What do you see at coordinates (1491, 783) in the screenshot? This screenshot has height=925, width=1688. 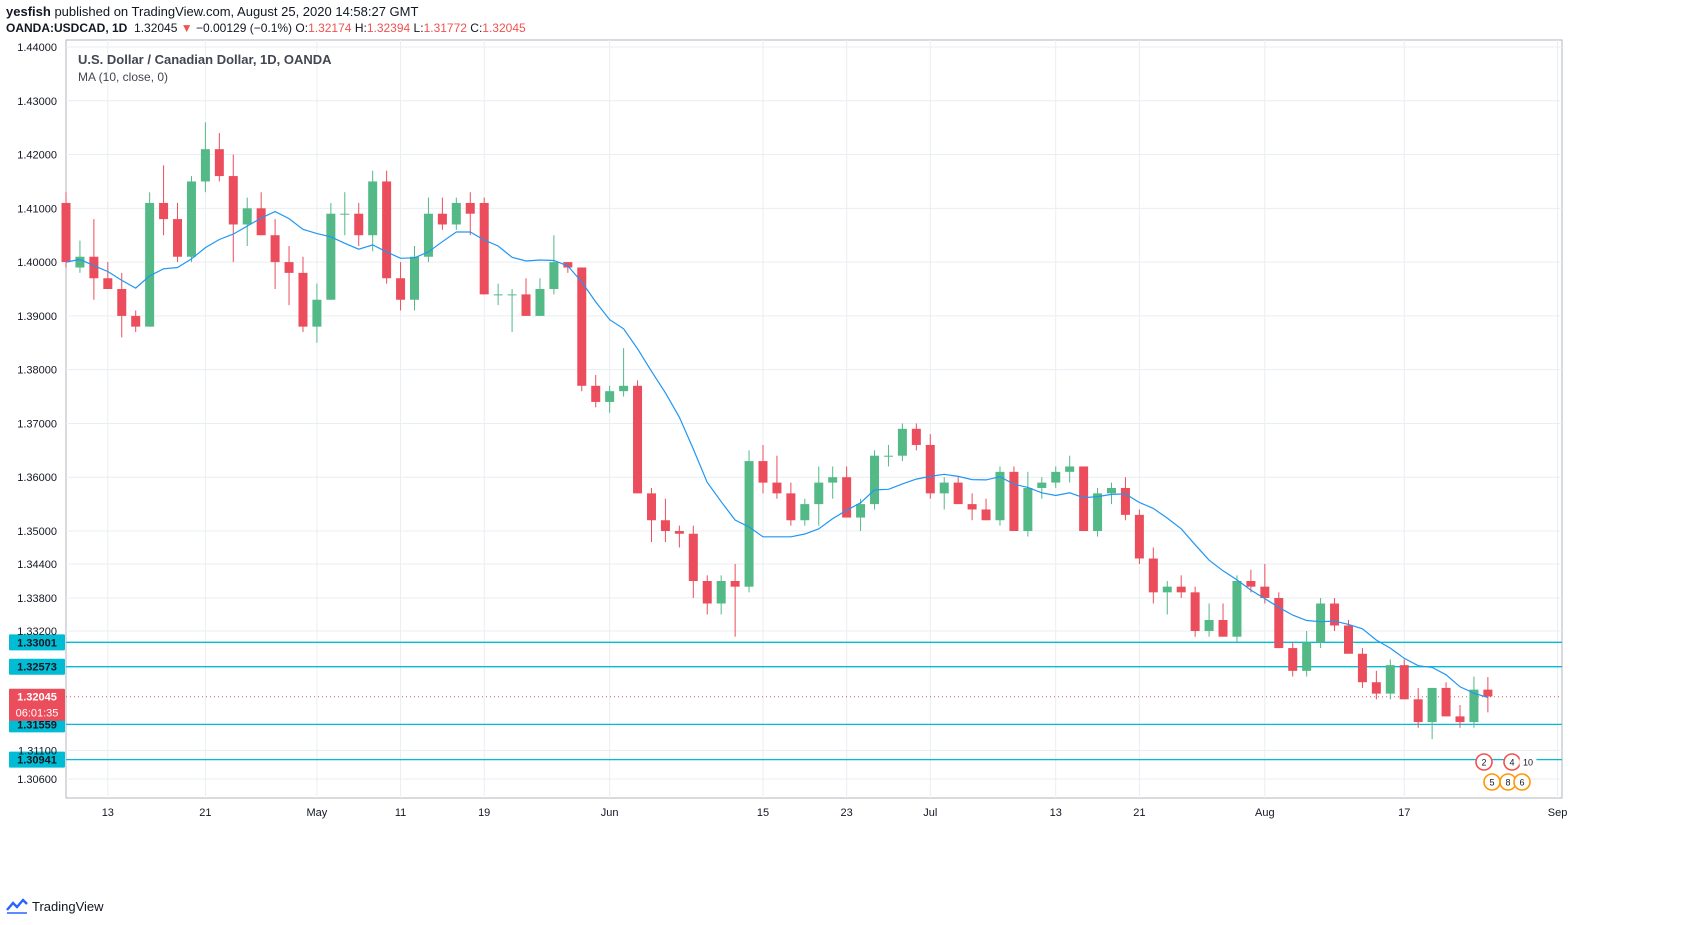 I see `event-count-label: 5` at bounding box center [1491, 783].